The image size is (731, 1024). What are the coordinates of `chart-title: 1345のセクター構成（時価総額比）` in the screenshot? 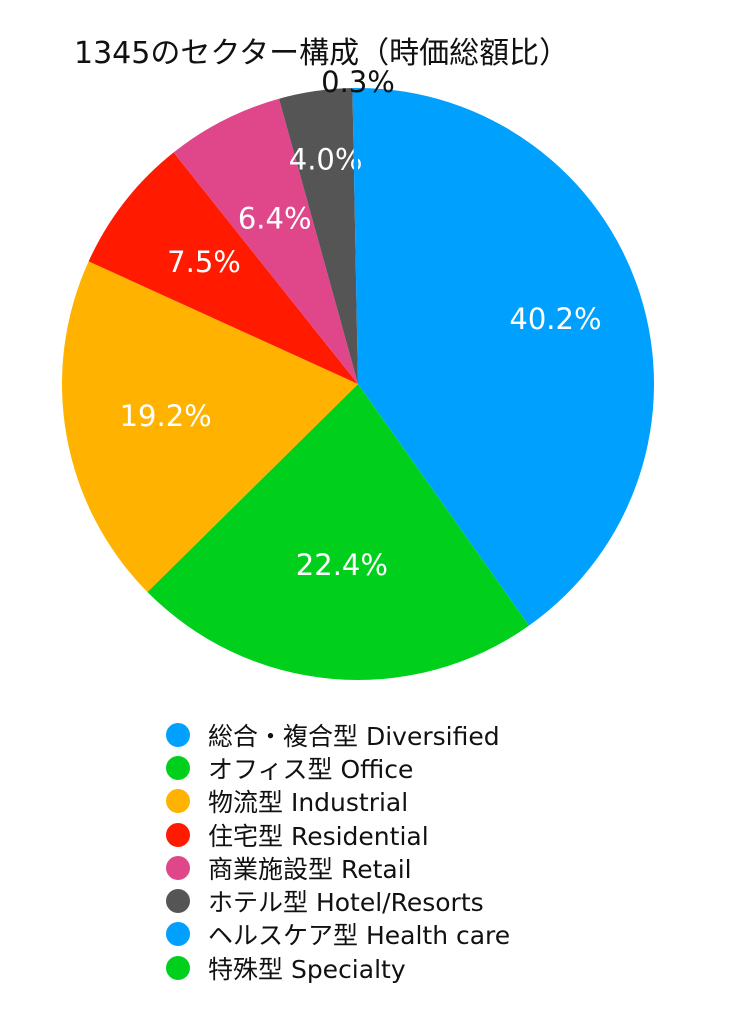 It's located at (322, 53).